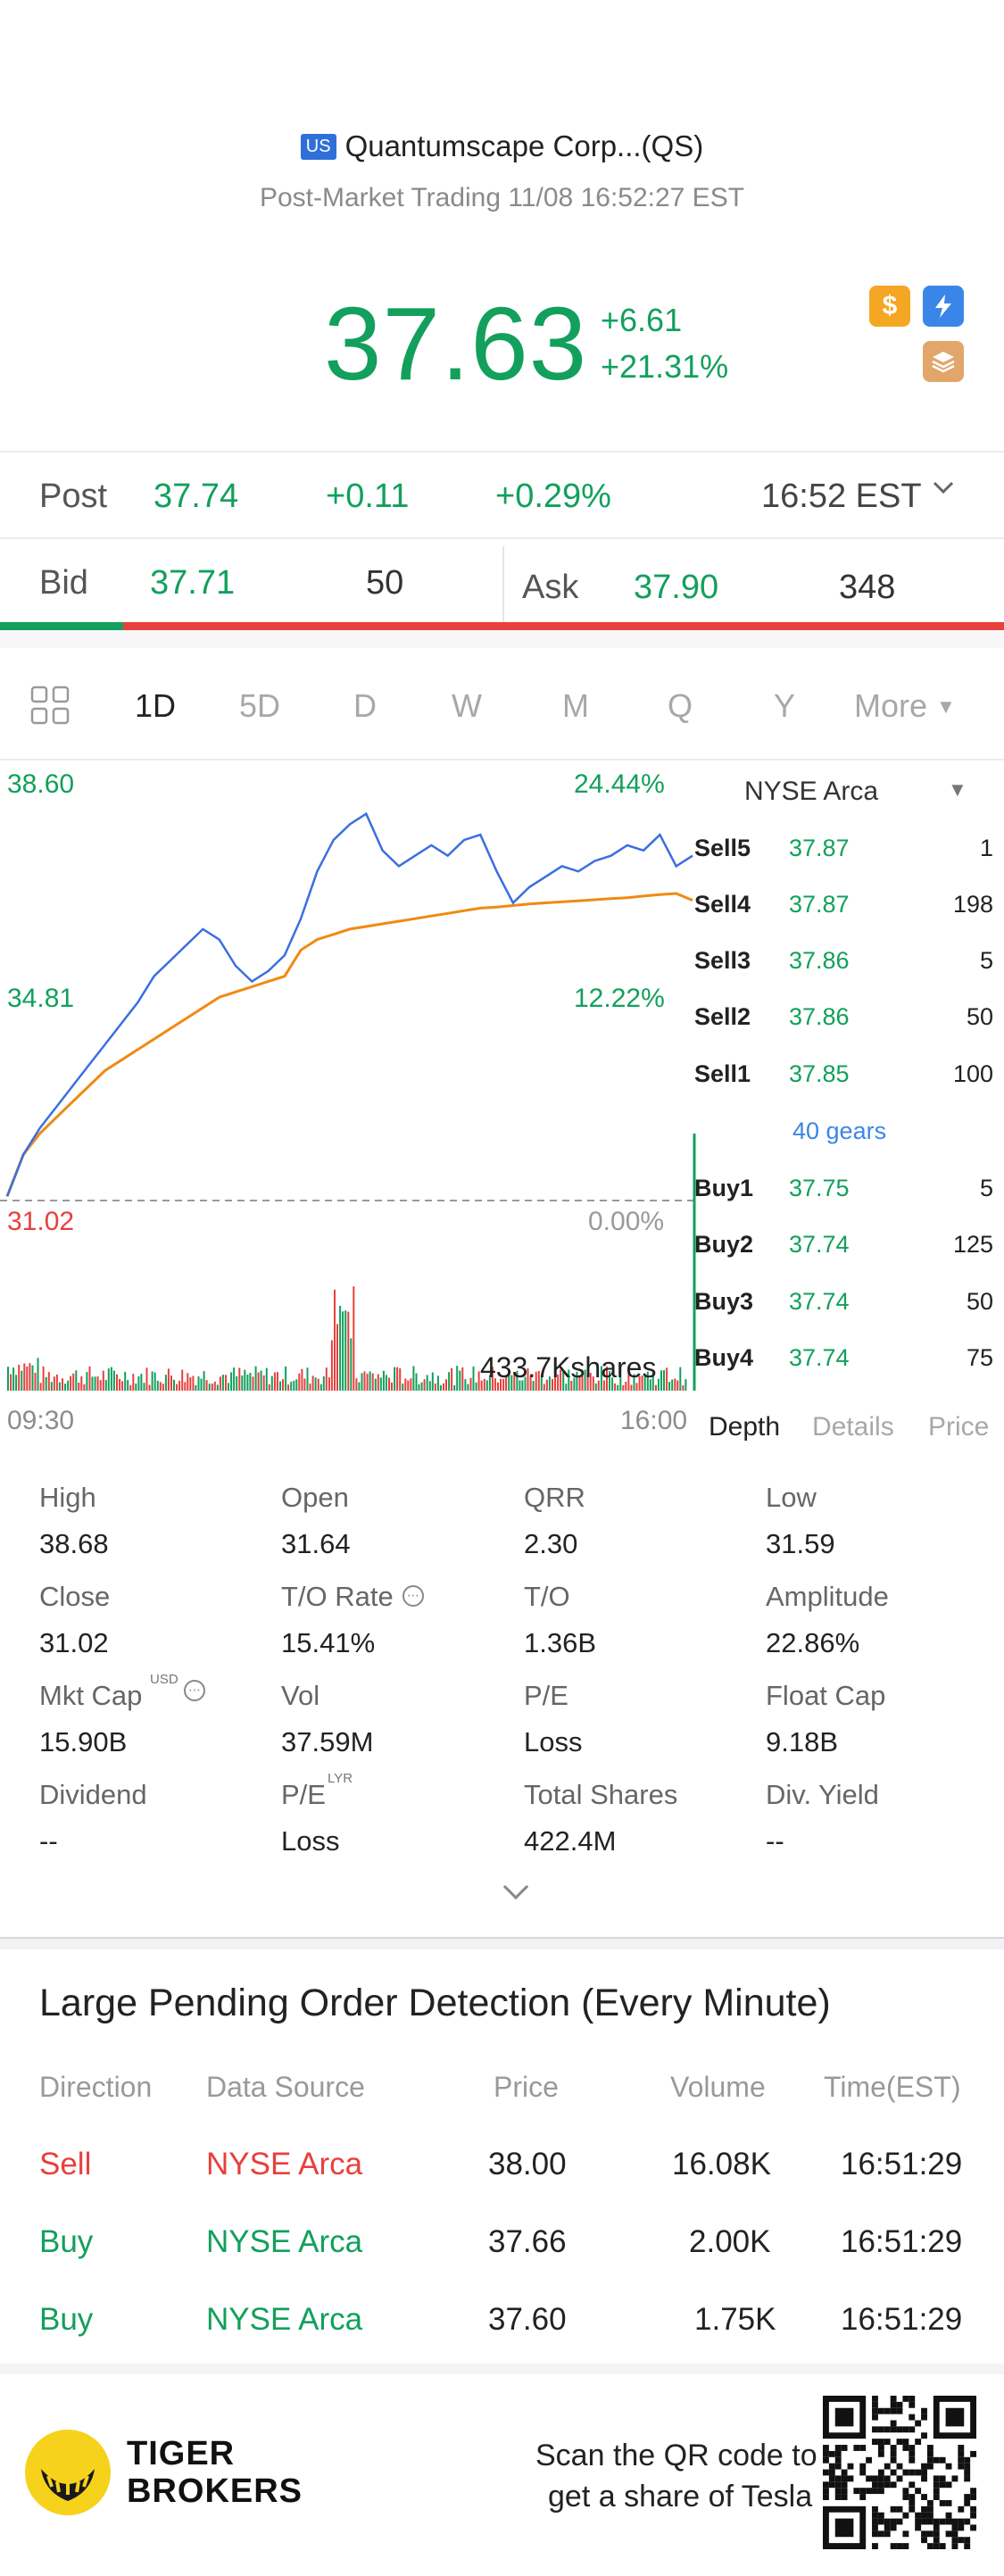  What do you see at coordinates (889, 306) in the screenshot?
I see `dollar-icon: $` at bounding box center [889, 306].